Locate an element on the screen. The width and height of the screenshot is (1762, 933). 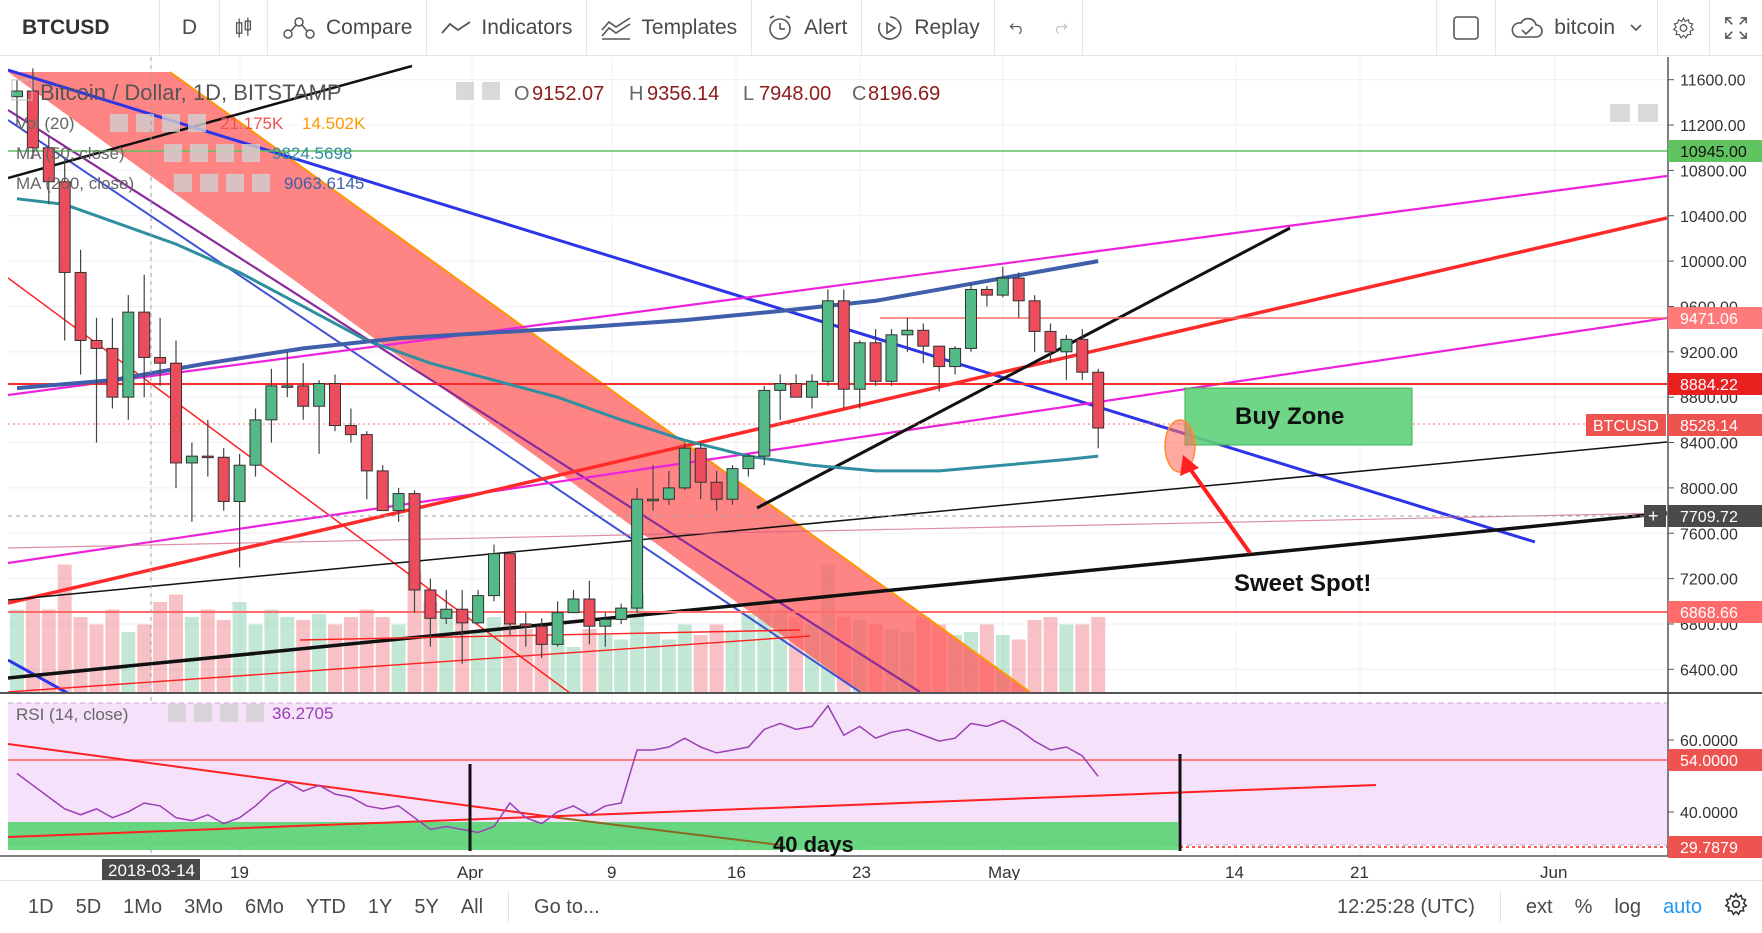
settings-button is located at coordinates (1684, 28).